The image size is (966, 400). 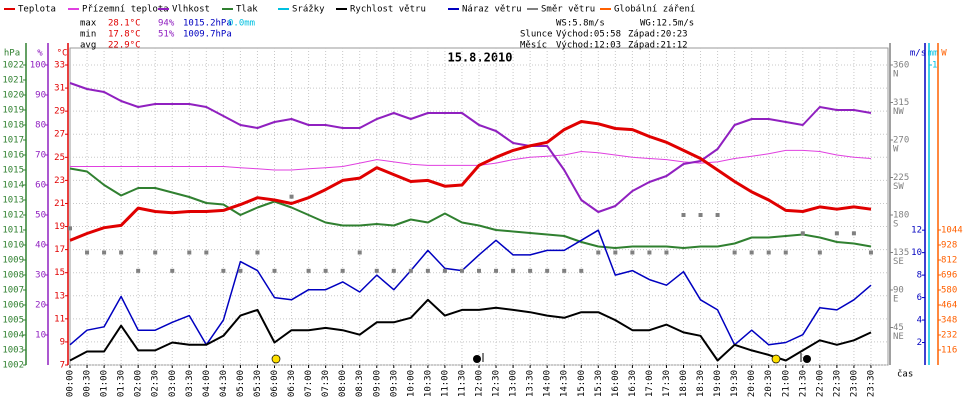 What do you see at coordinates (952, 231) in the screenshot?
I see `axis-tick-label: 1044` at bounding box center [952, 231].